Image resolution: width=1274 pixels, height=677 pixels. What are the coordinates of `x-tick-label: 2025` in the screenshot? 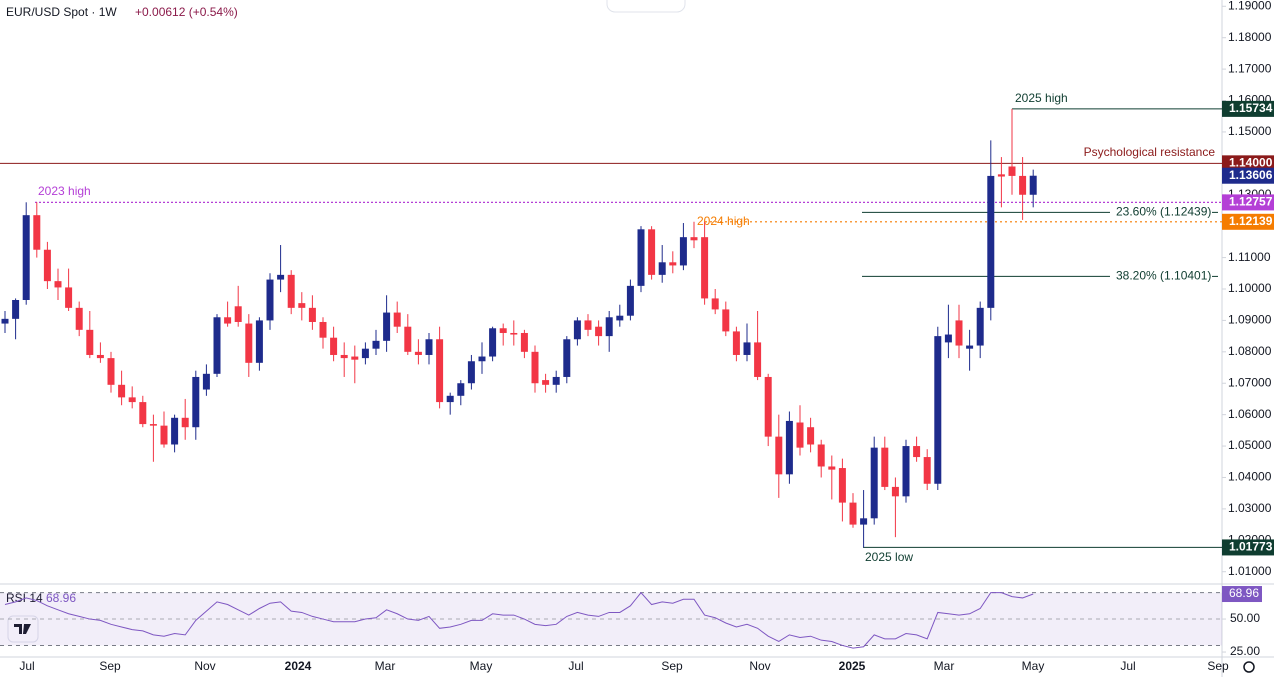 It's located at (852, 666).